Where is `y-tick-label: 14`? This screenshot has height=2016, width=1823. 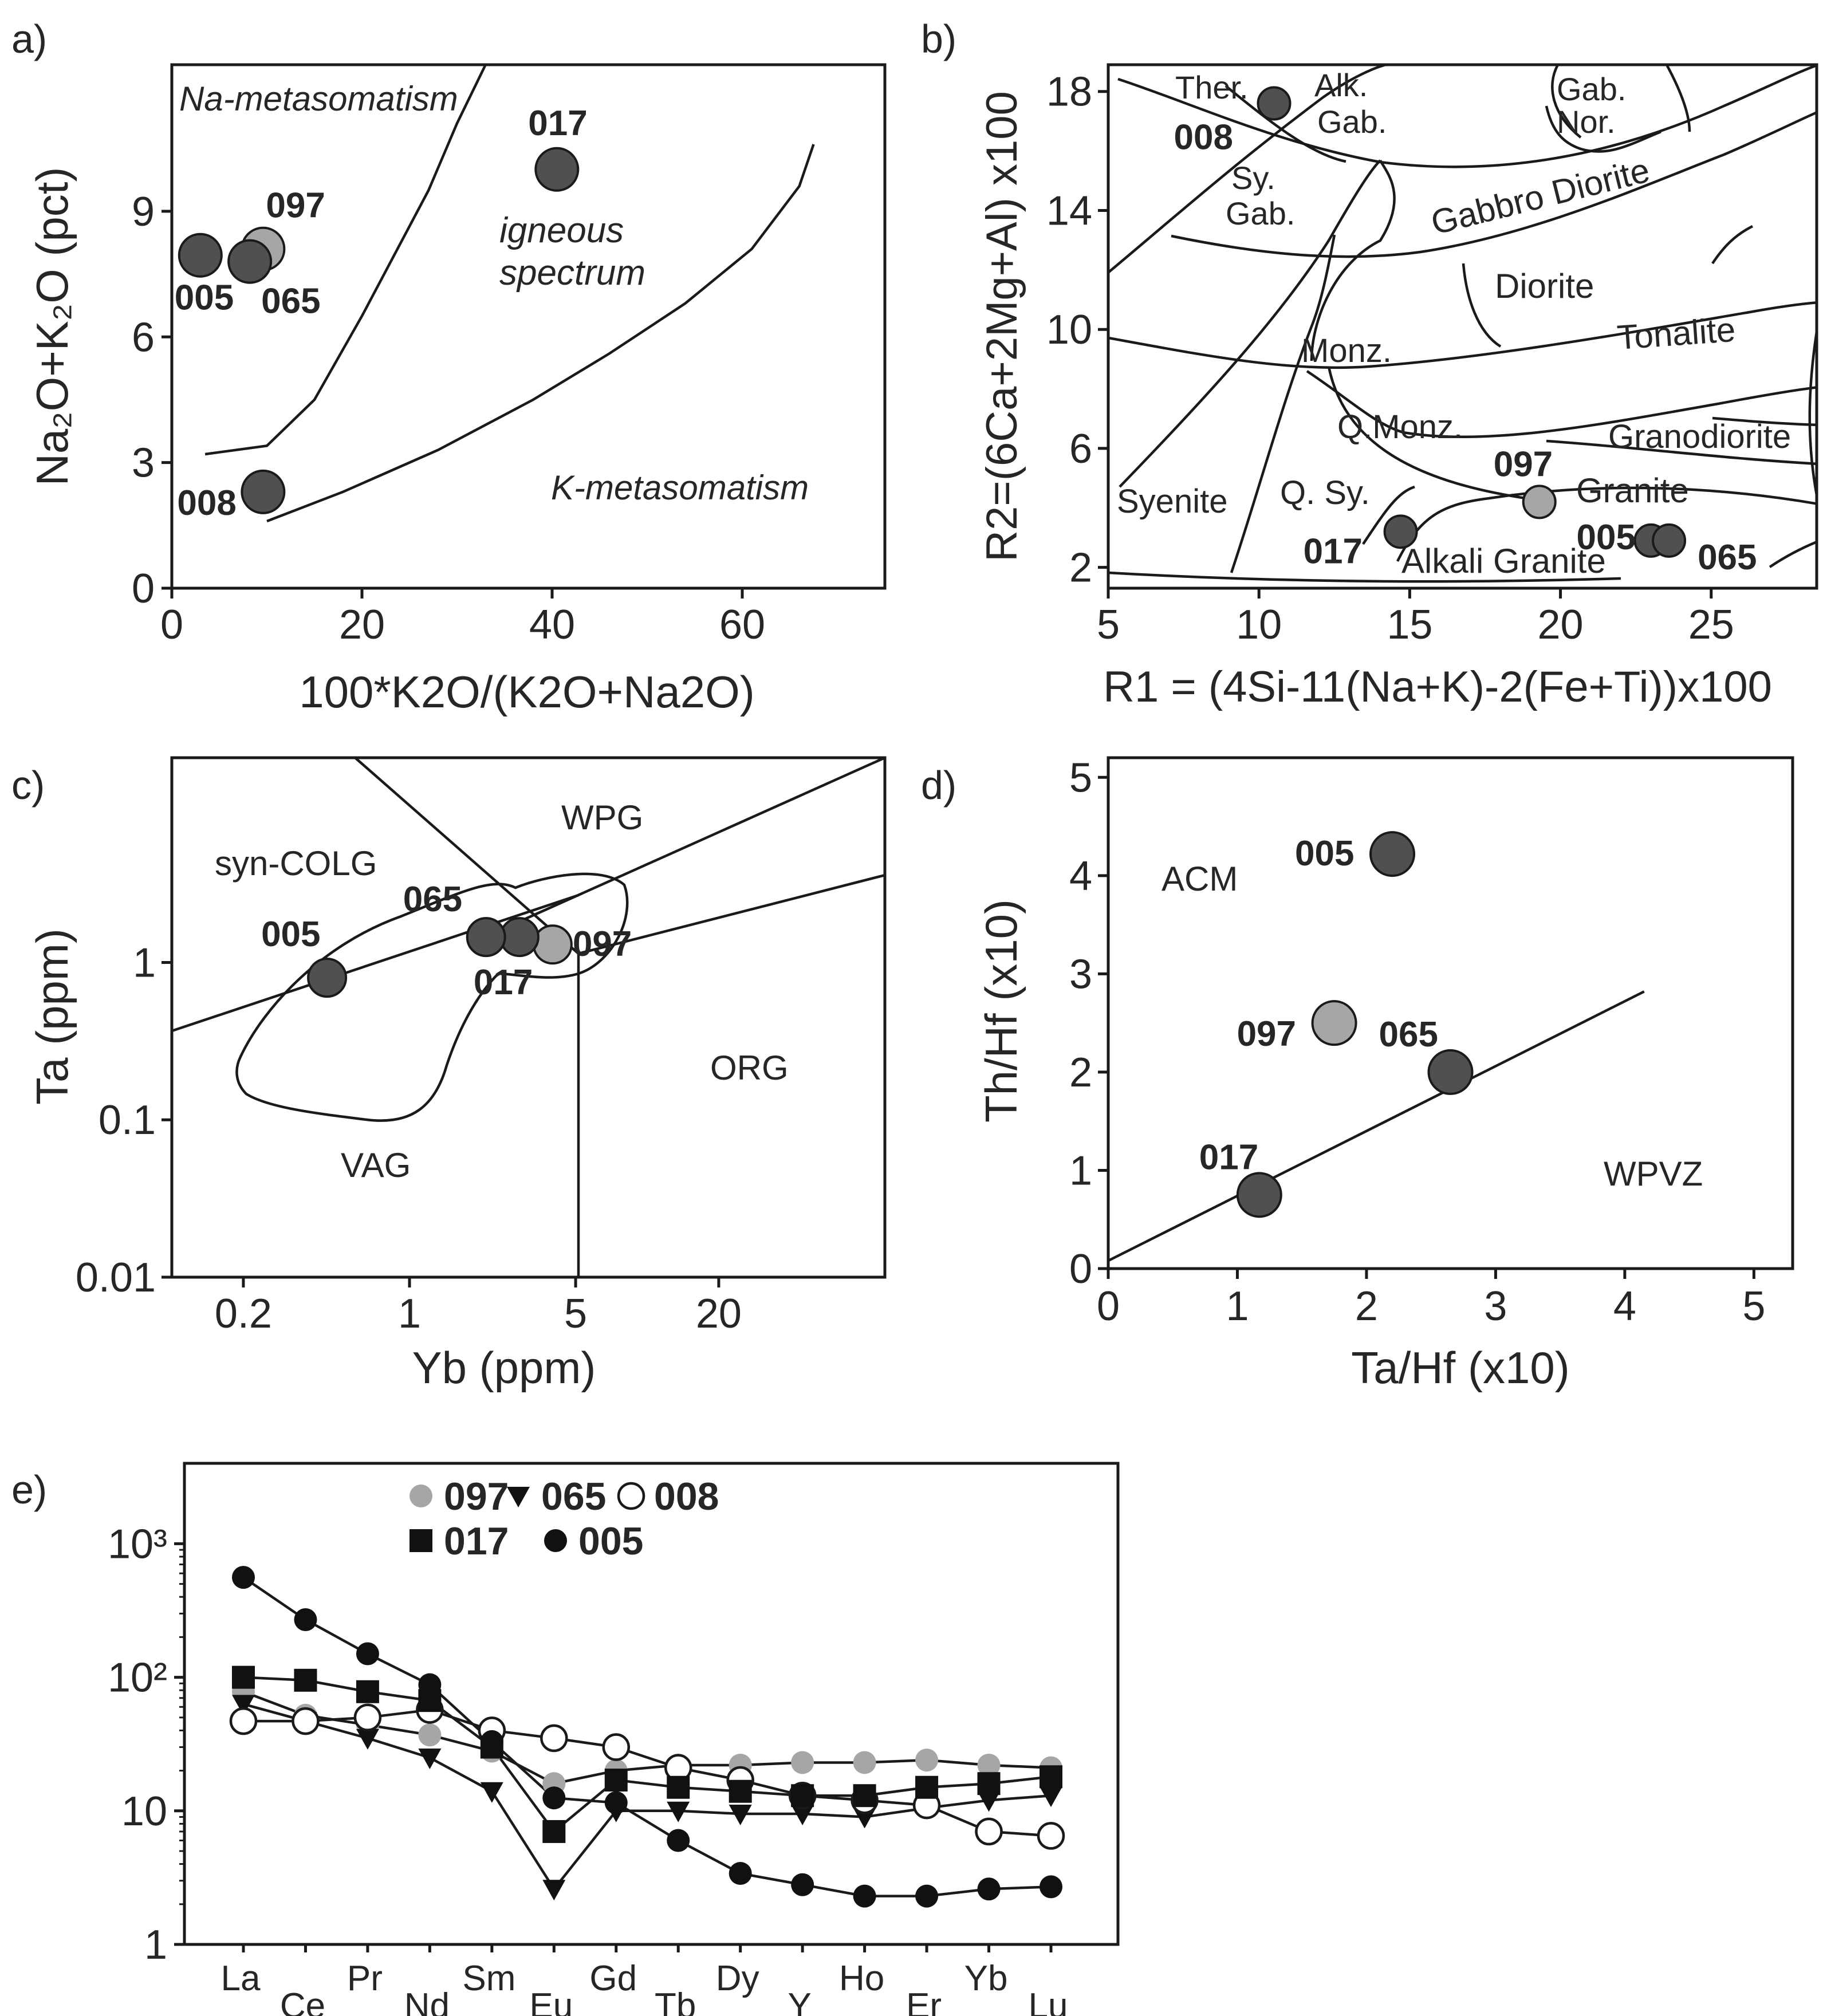 y-tick-label: 14 is located at coordinates (1069, 211).